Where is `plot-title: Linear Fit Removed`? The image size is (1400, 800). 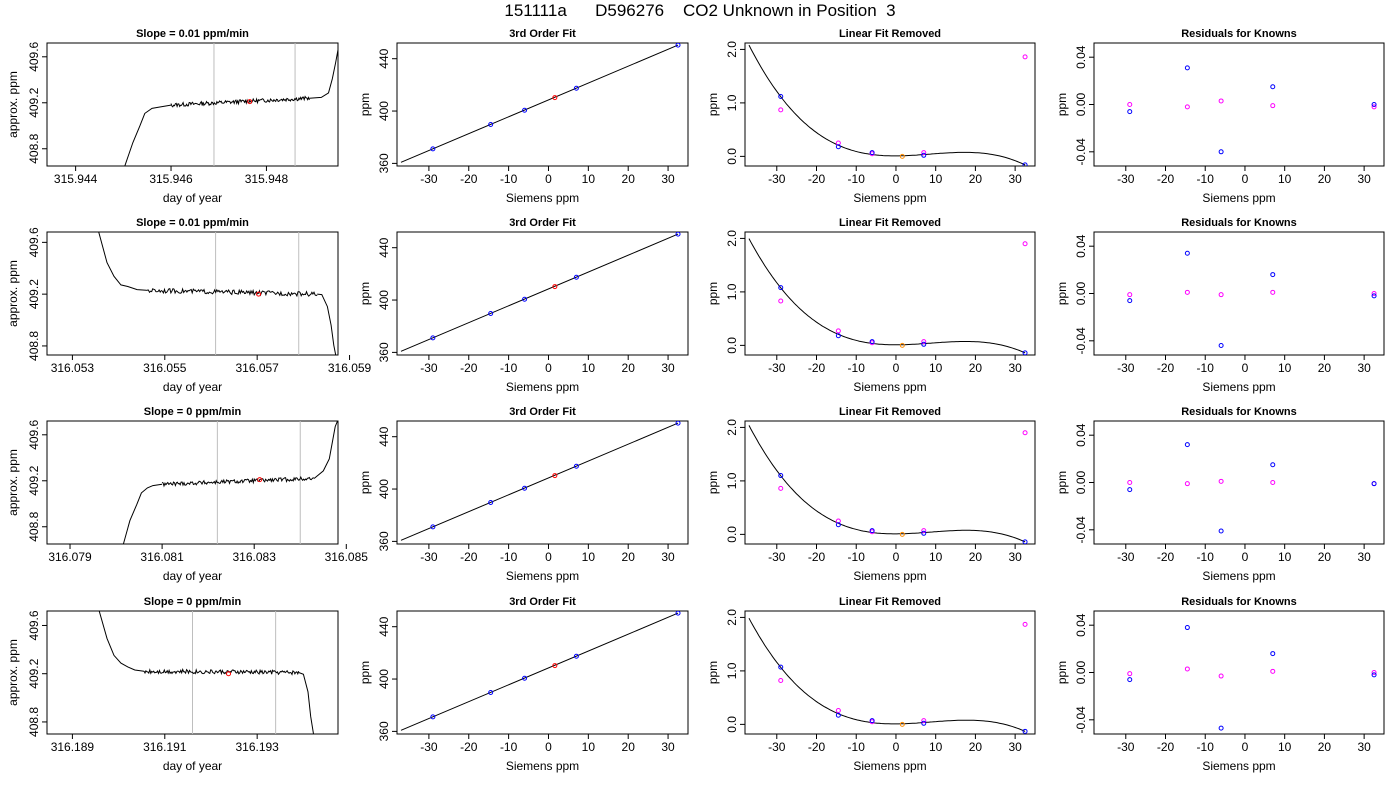
plot-title: Linear Fit Removed is located at coordinates (890, 412).